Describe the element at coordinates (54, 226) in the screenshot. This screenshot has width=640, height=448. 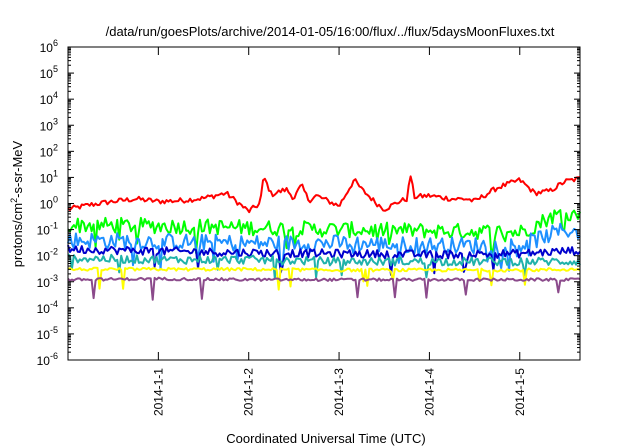
I see `y-tick-exponent: -1` at that location.